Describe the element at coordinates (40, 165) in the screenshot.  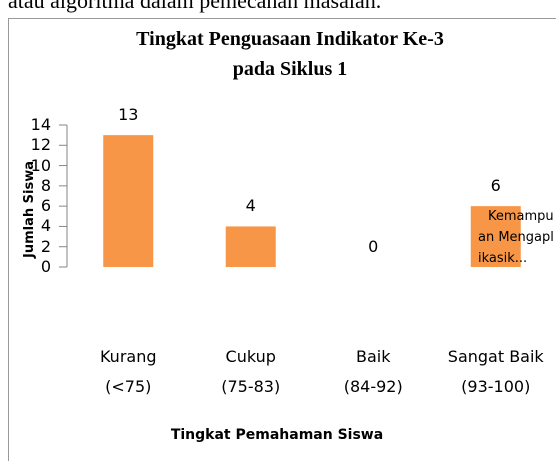
I see `y-tick-label: 10` at that location.